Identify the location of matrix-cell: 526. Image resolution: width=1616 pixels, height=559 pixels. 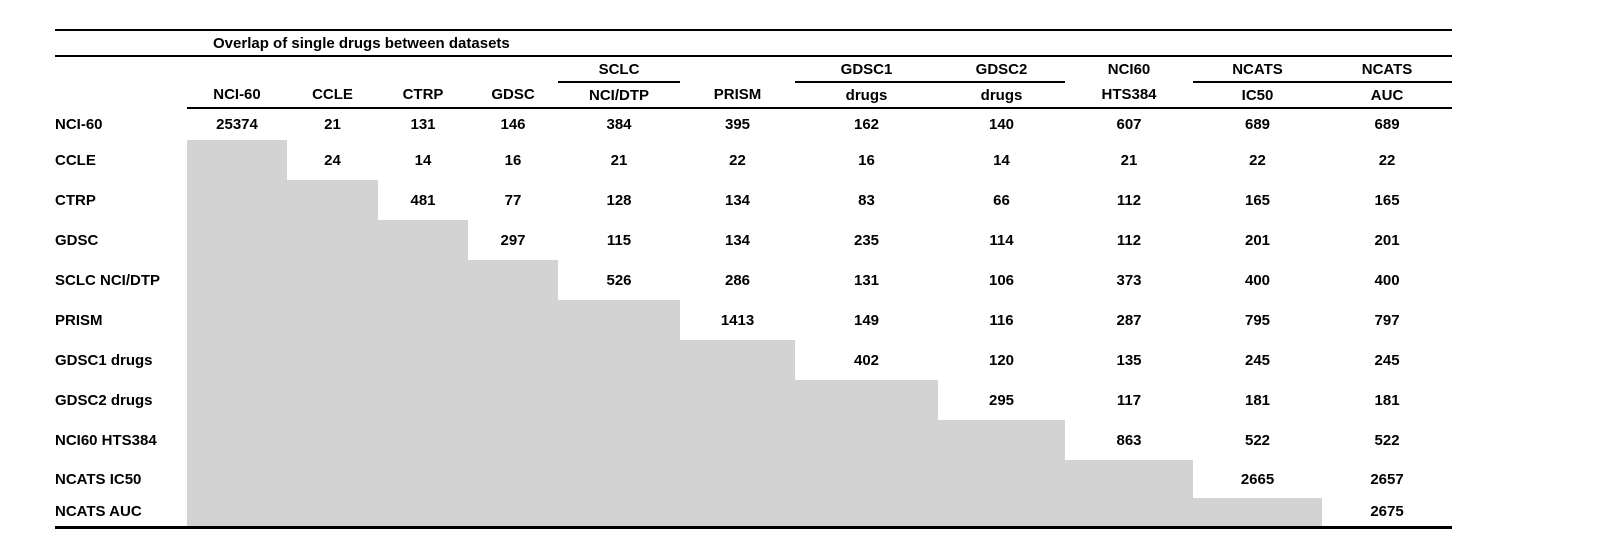
(619, 280).